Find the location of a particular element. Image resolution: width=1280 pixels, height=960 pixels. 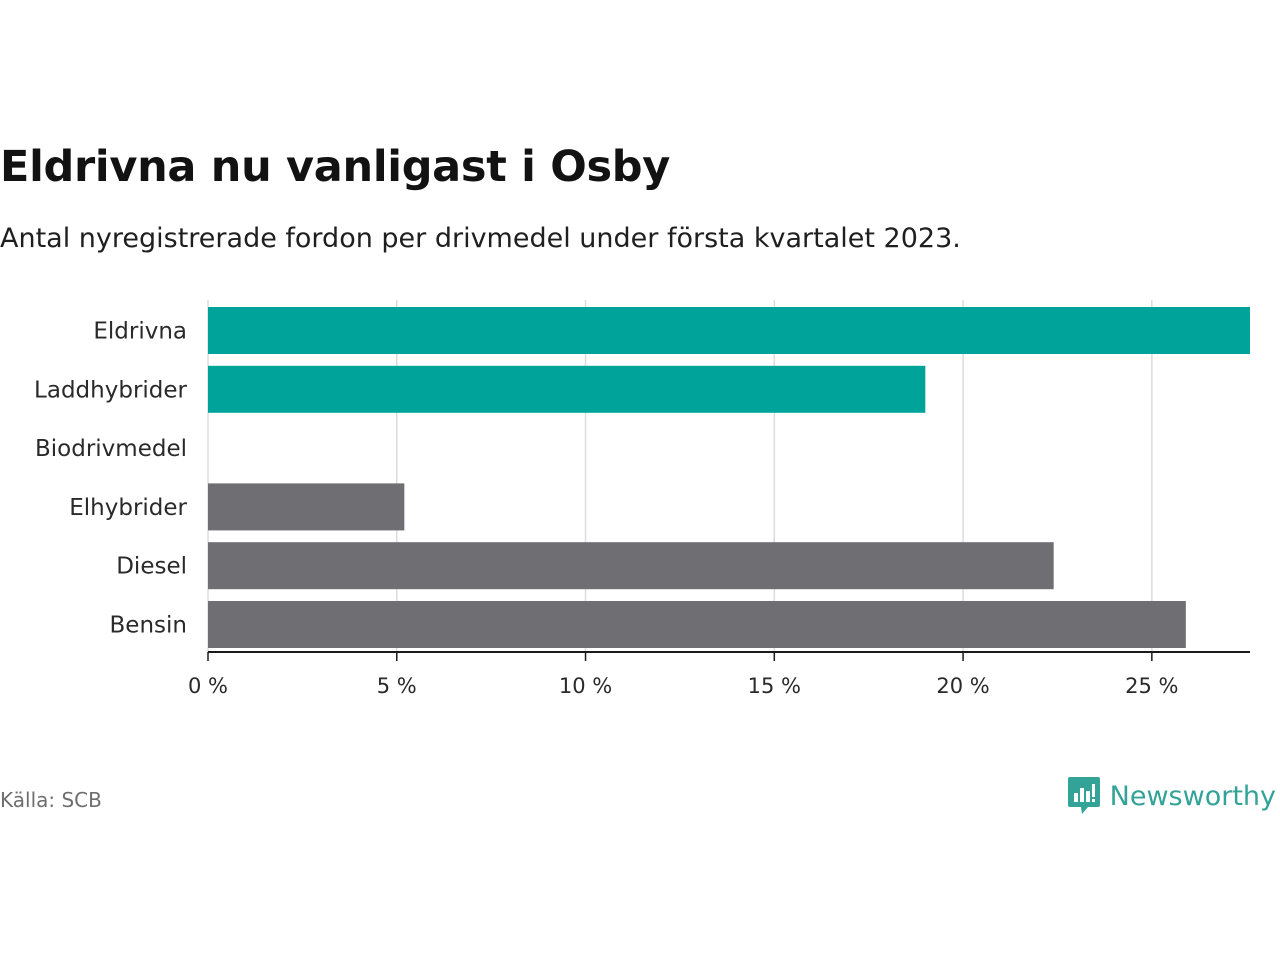

brand-name: Newsworthy is located at coordinates (1192, 796).